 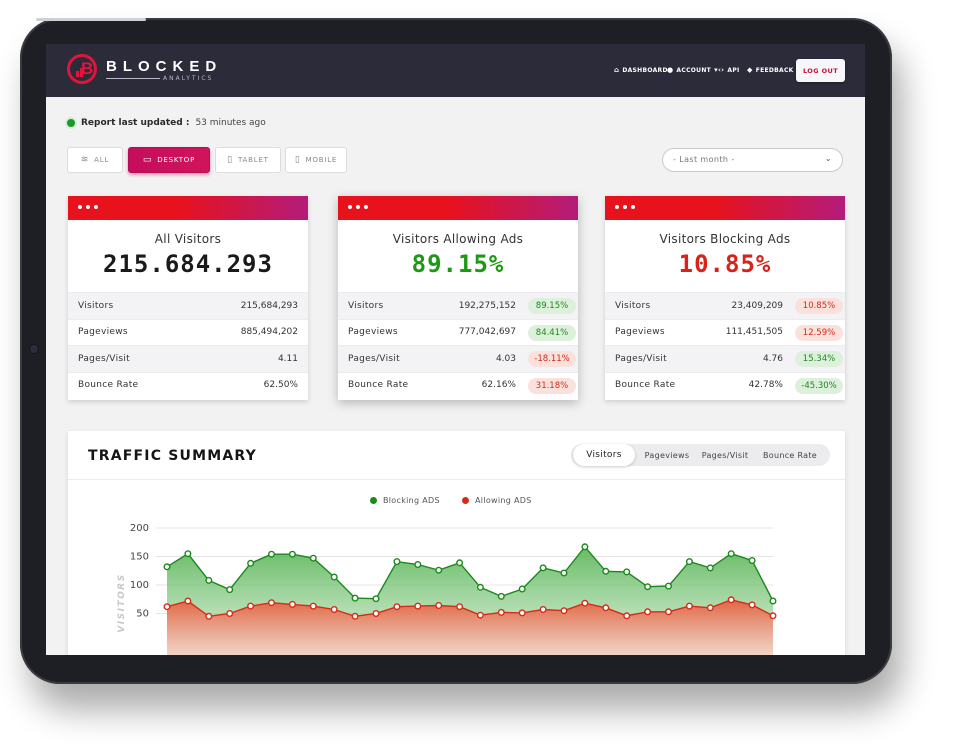 I want to click on filter-tablet-label: TABLET, so click(x=253, y=160).